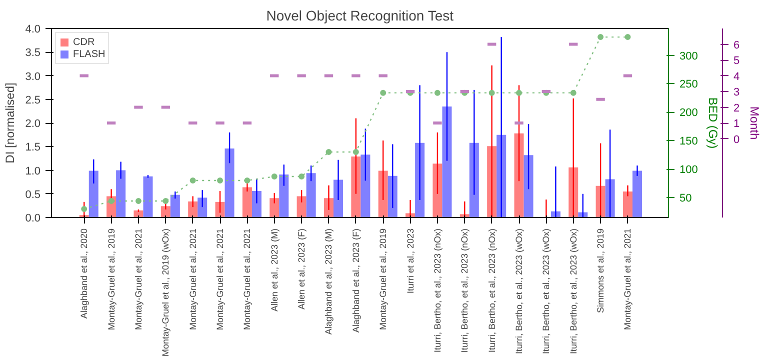 This screenshot has width=764, height=359. What do you see at coordinates (686, 198) in the screenshot?
I see `y2-tick-label: 50` at bounding box center [686, 198].